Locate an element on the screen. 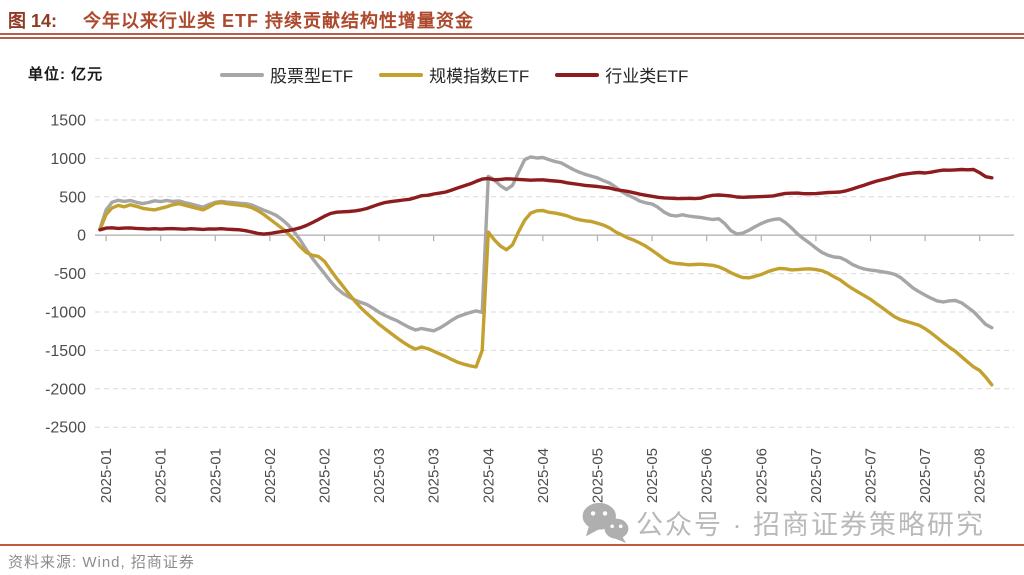 This screenshot has height=575, width=1024. title-divider-bottom is located at coordinates (512, 38).